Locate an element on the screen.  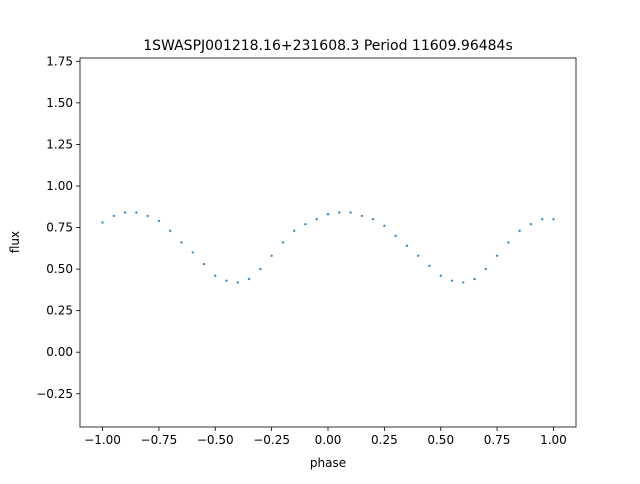
y-tick-label: 1.00 is located at coordinates (59, 186).